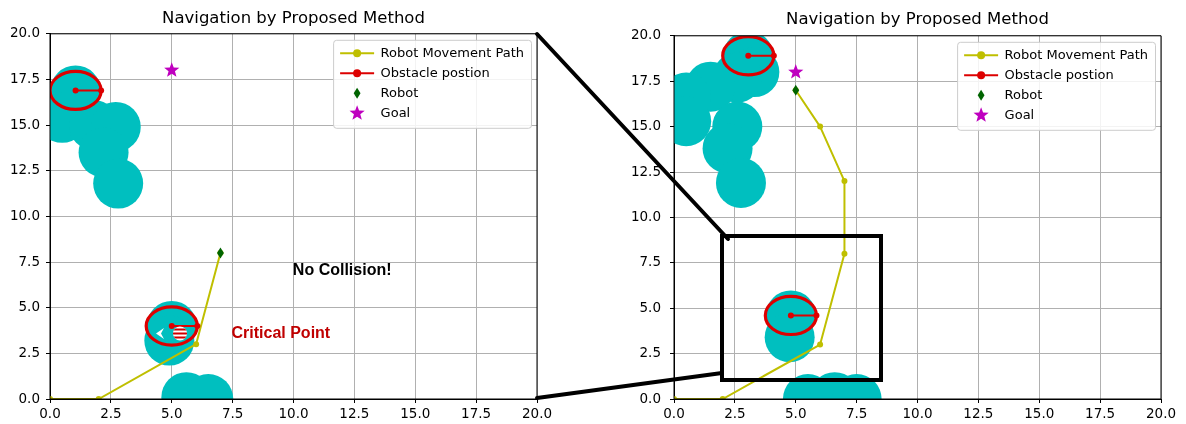 Image resolution: width=1186 pixels, height=424 pixels. What do you see at coordinates (342, 269) in the screenshot?
I see `annotation: No Collision!` at bounding box center [342, 269].